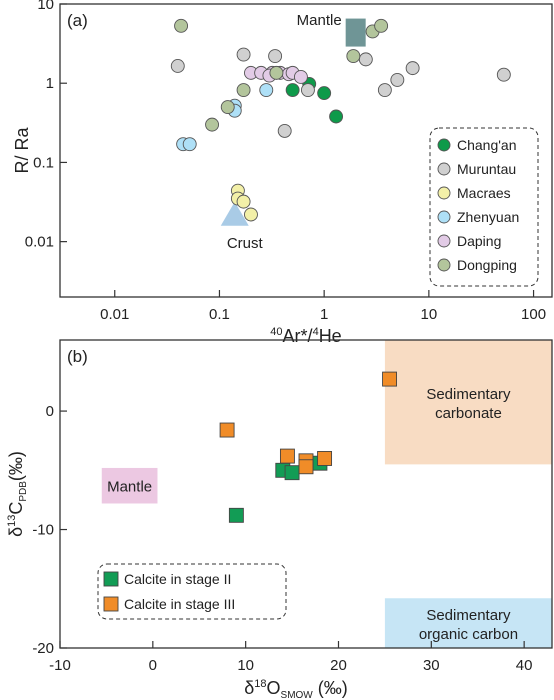 This screenshot has width=554, height=700. I want to click on region-mantle, so click(129, 485).